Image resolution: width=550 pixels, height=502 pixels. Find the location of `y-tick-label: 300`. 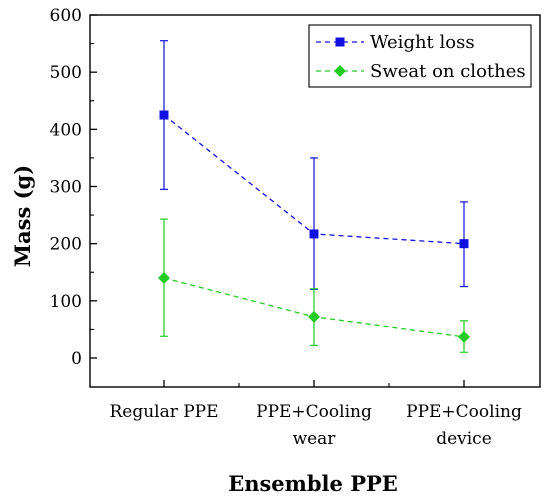

y-tick-label: 300 is located at coordinates (66, 188).